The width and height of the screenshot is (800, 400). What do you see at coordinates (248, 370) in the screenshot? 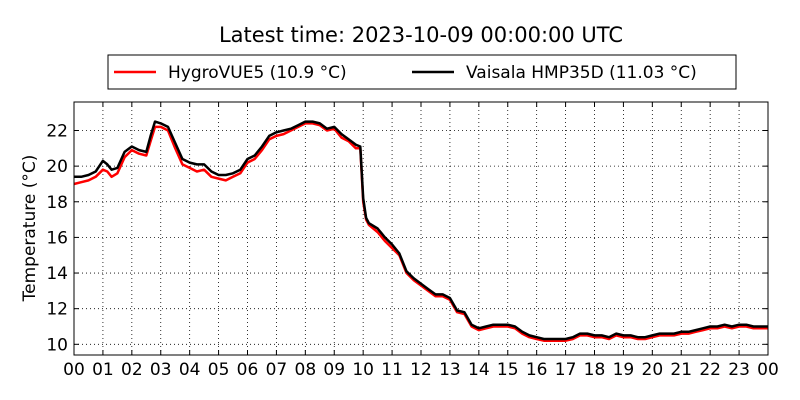
I see `x-tick-label: 06` at bounding box center [248, 370].